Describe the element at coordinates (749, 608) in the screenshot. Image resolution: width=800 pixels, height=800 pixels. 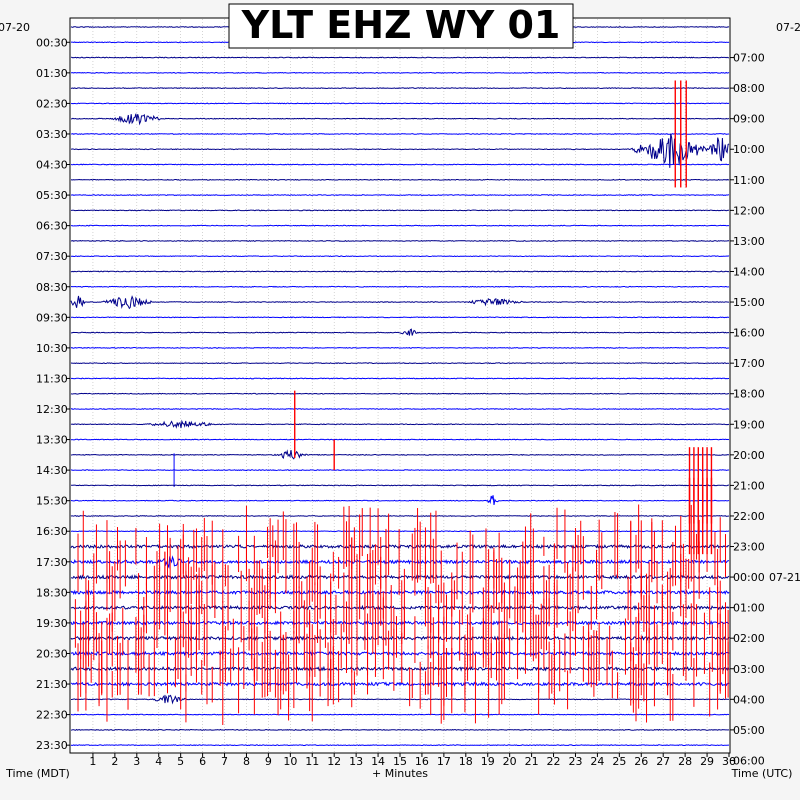
I see `right-time-label: 01:00` at that location.